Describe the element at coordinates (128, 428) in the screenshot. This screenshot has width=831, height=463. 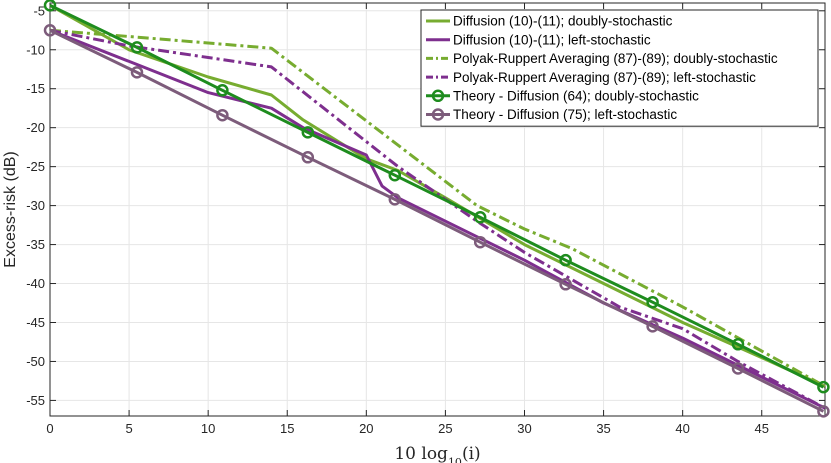
I see `x-tick-label: 5` at that location.